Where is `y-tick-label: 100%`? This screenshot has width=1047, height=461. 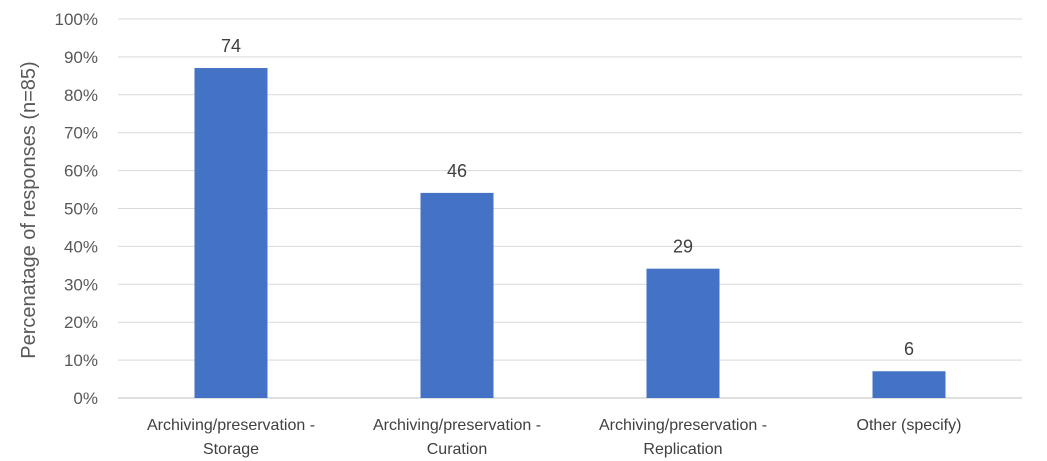
y-tick-label: 100% is located at coordinates (76, 19).